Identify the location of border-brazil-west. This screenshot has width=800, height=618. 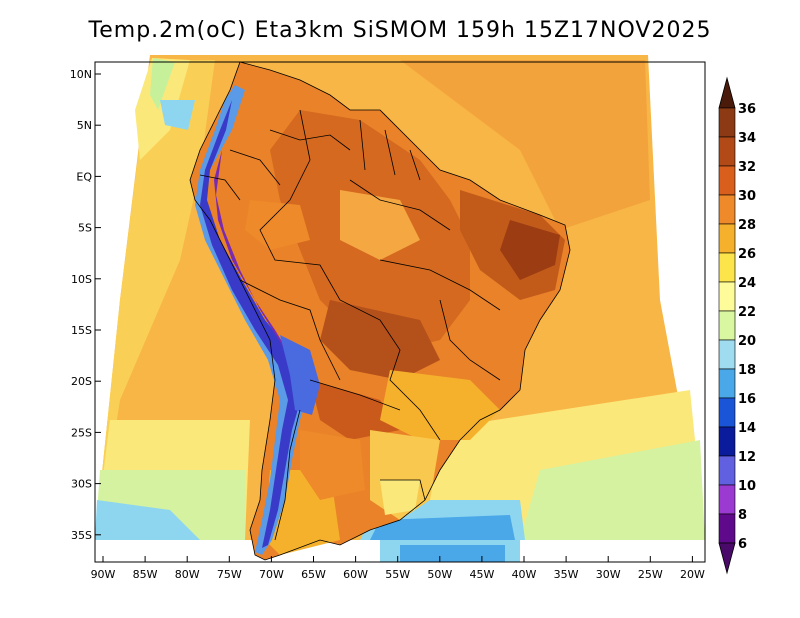
(350, 275).